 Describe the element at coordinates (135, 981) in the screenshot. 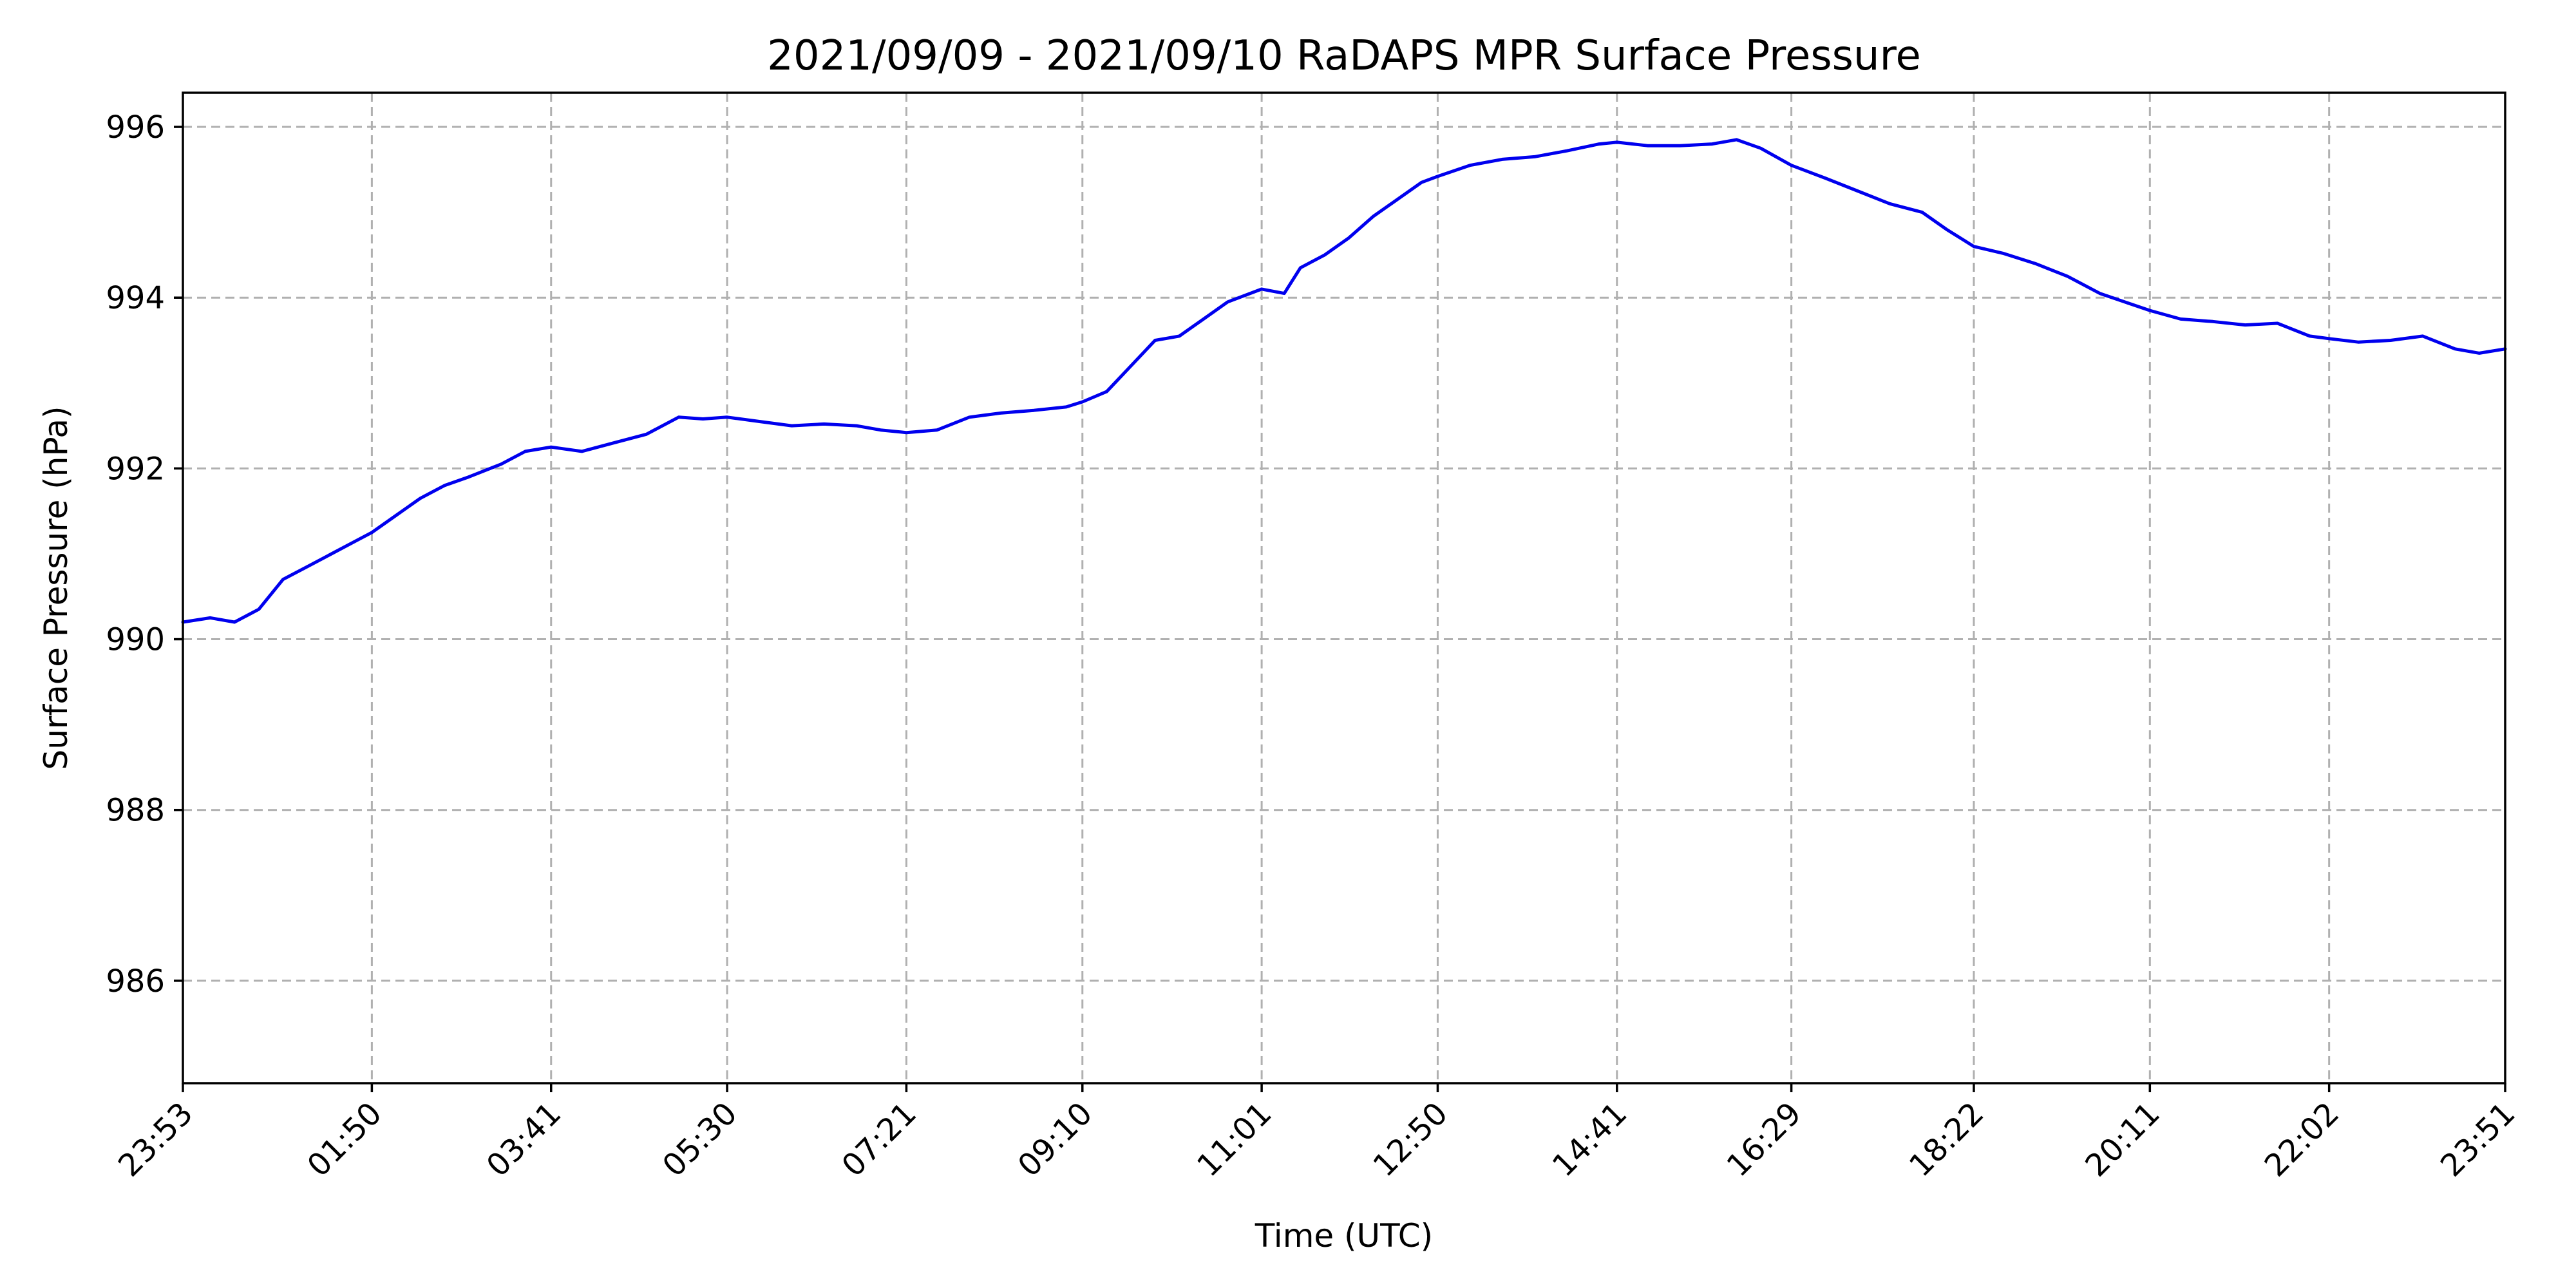

I see `y-tick-label: 986` at that location.